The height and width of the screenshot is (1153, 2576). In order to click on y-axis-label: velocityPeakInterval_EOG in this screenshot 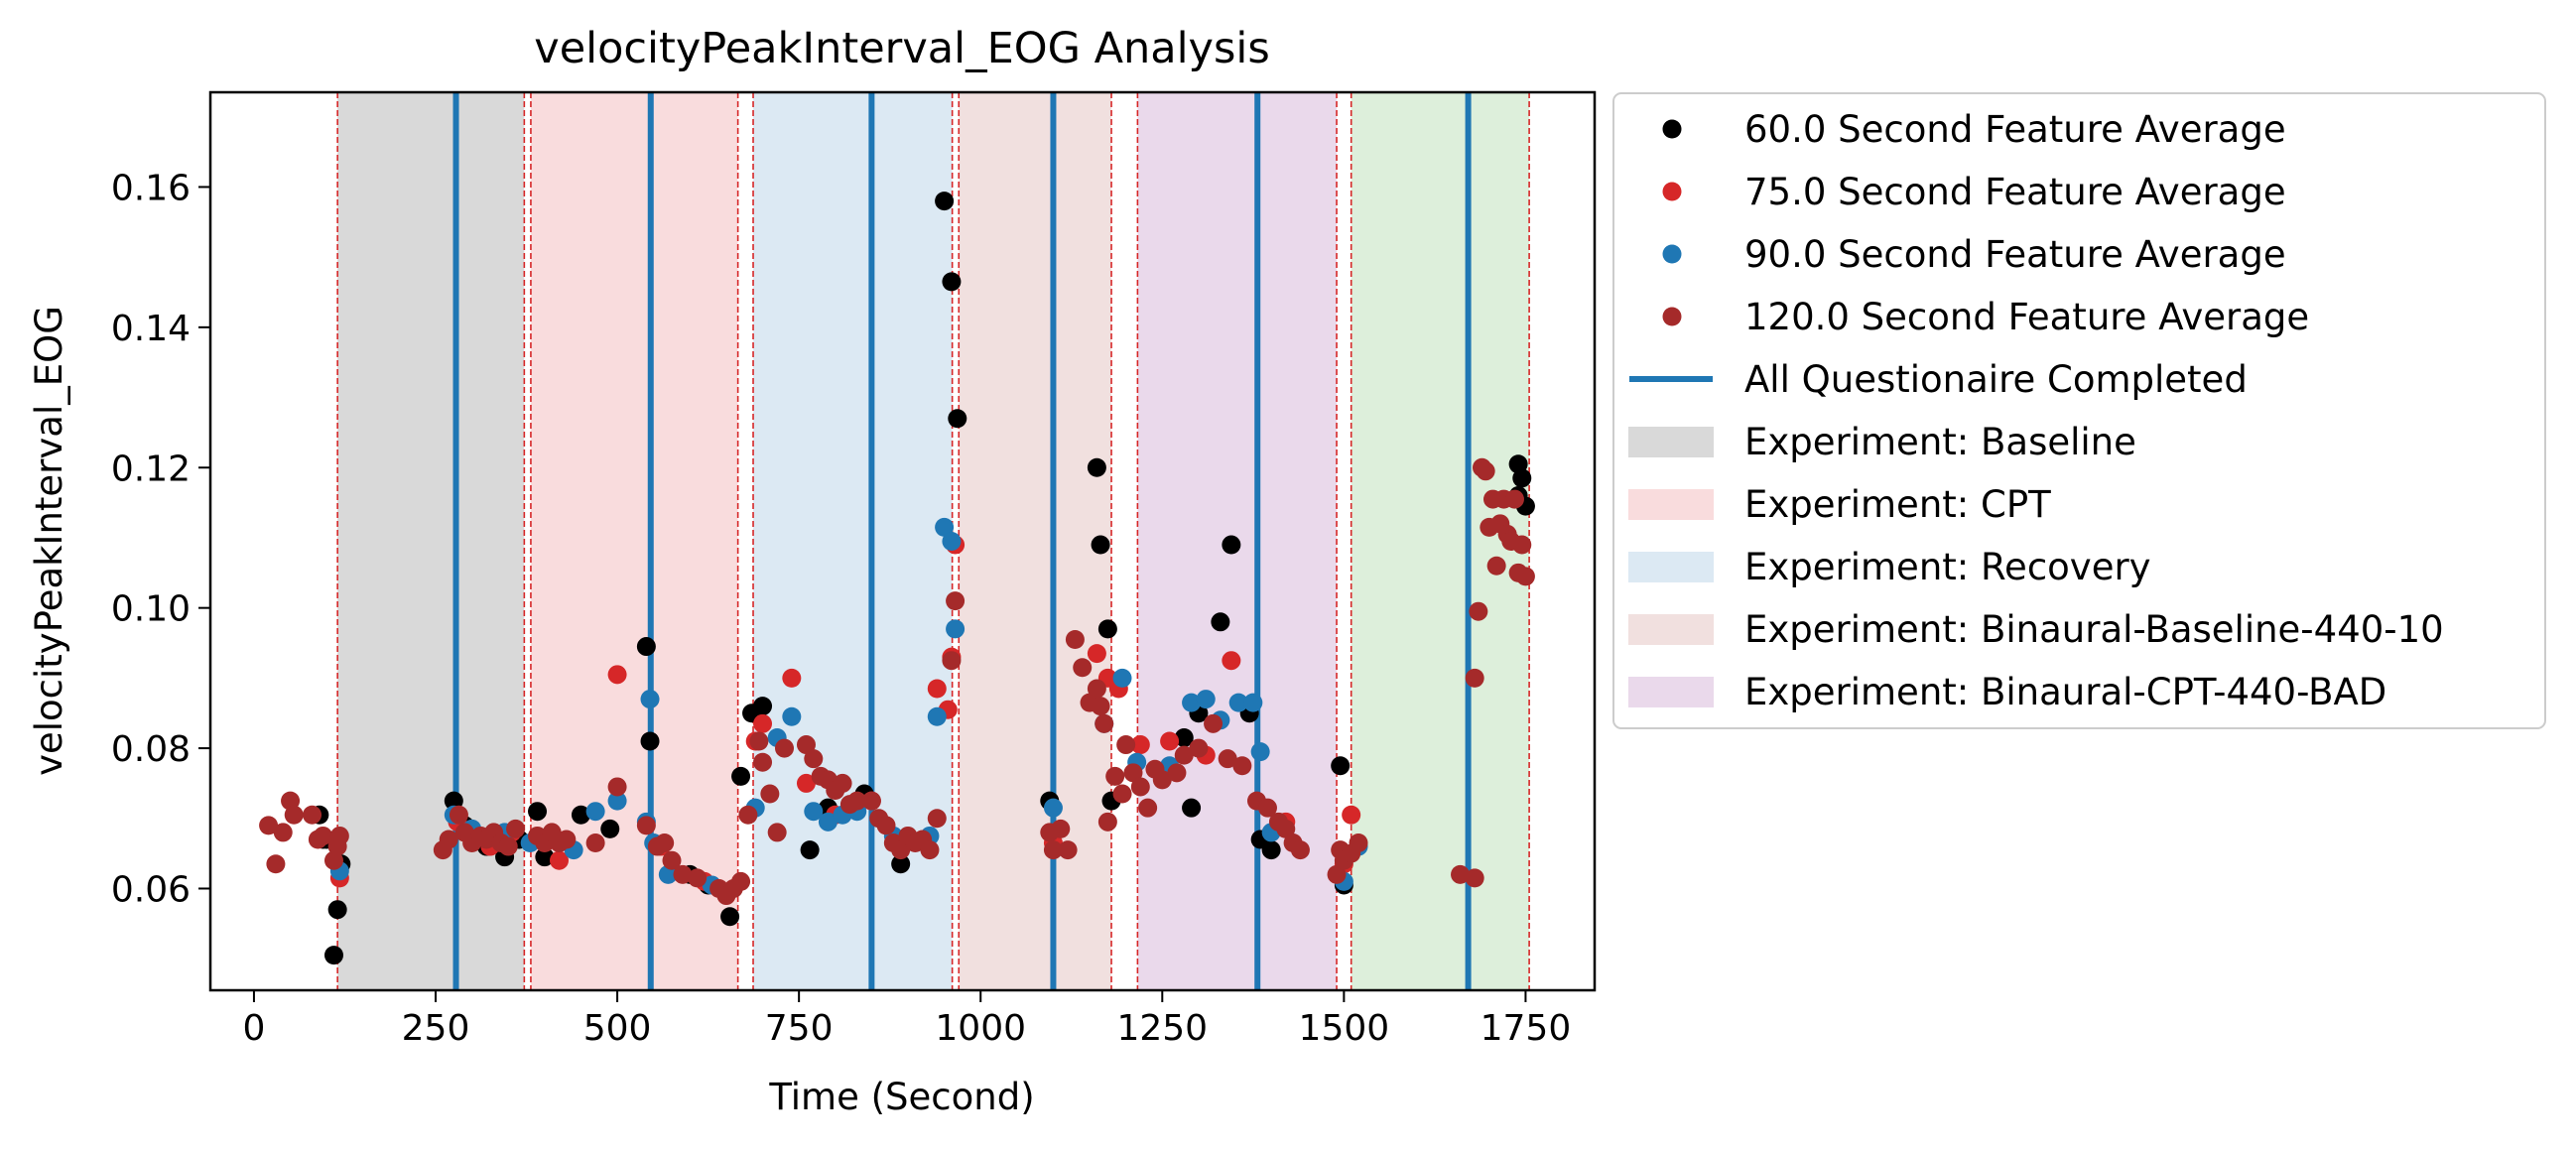, I will do `click(49, 541)`.